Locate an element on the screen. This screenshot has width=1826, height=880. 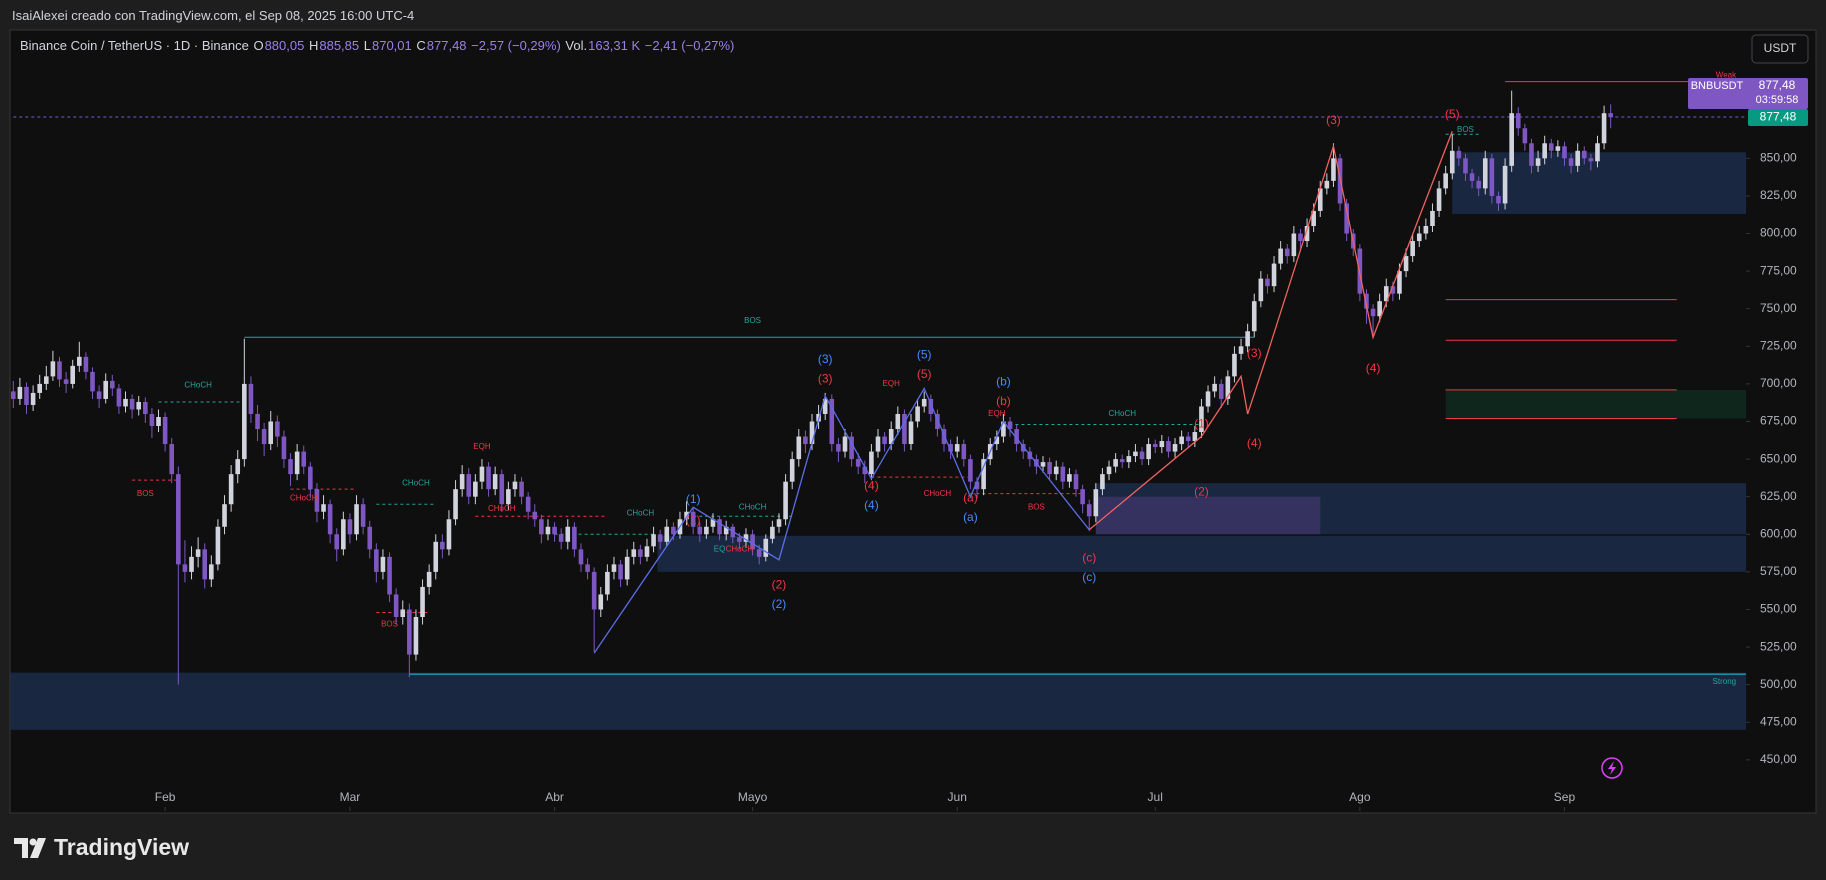
annotation: (4) is located at coordinates (871, 505).